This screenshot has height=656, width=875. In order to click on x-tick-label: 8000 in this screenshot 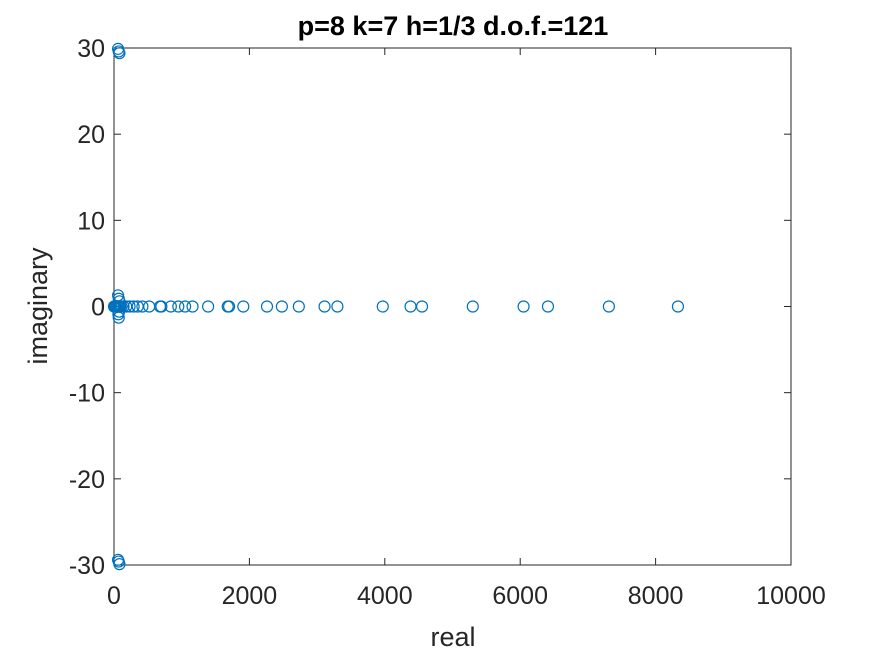, I will do `click(656, 596)`.